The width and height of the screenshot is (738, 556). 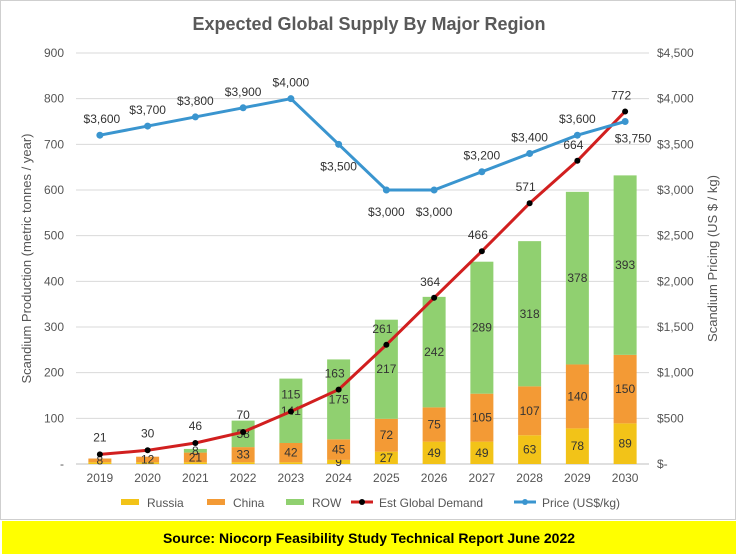 I want to click on price-line, so click(x=362, y=144).